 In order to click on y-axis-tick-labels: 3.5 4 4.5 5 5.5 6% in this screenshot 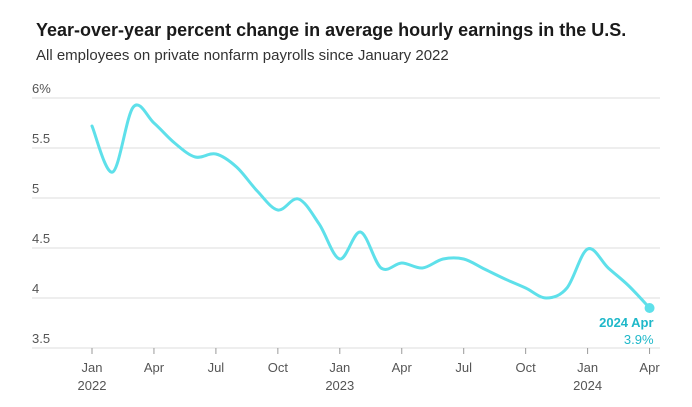, I will do `click(41, 213)`.